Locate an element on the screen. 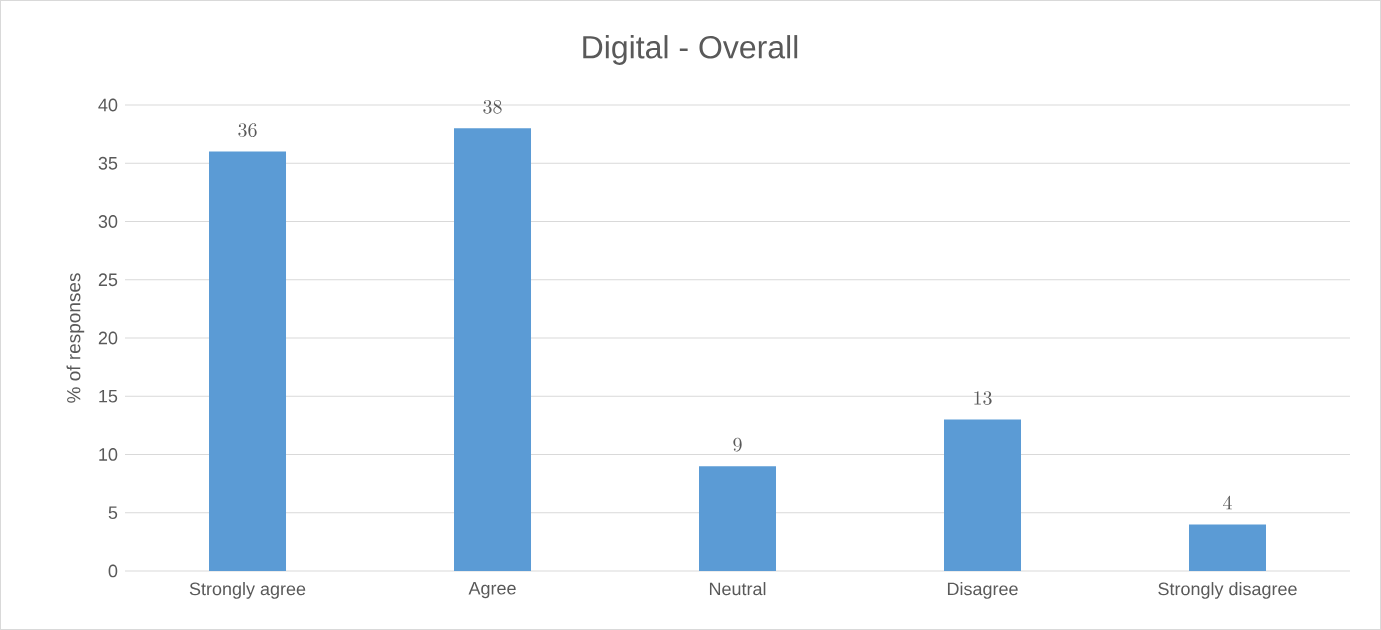 The image size is (1381, 630). y-tick-label: 20 is located at coordinates (108, 338).